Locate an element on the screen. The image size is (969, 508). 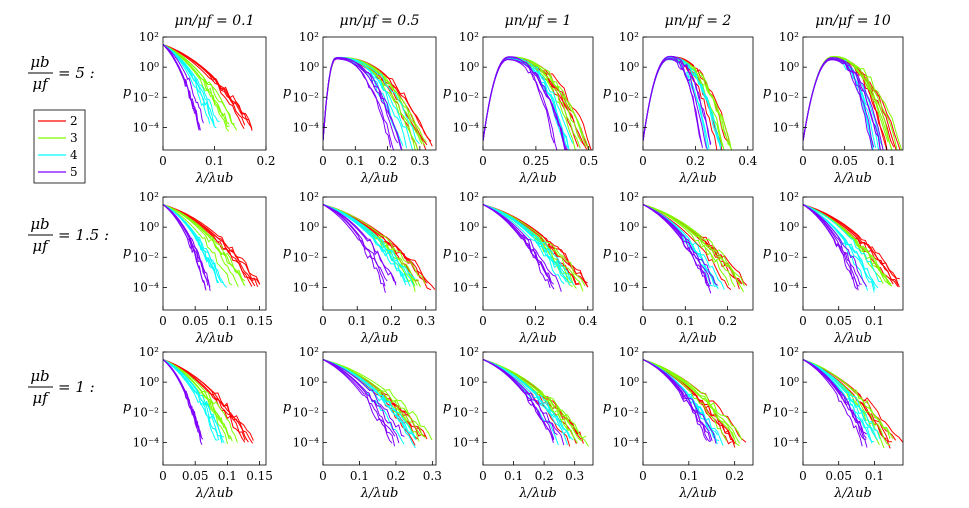
panel-r2-c0: 10² 10⁰ 10⁻² 10⁻⁴ 0 0.05 0.1 0.15 p λ/λub is located at coordinates (198, 423).